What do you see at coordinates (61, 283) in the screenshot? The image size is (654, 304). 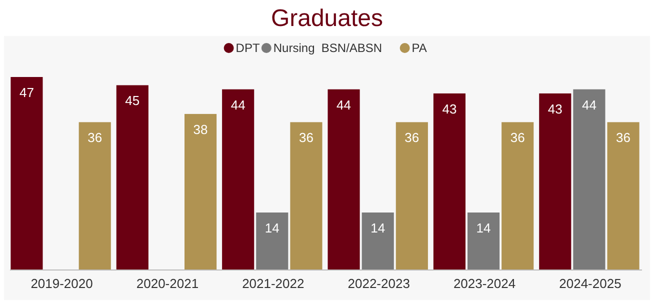 I see `x-tick-label: 2019-2020` at bounding box center [61, 283].